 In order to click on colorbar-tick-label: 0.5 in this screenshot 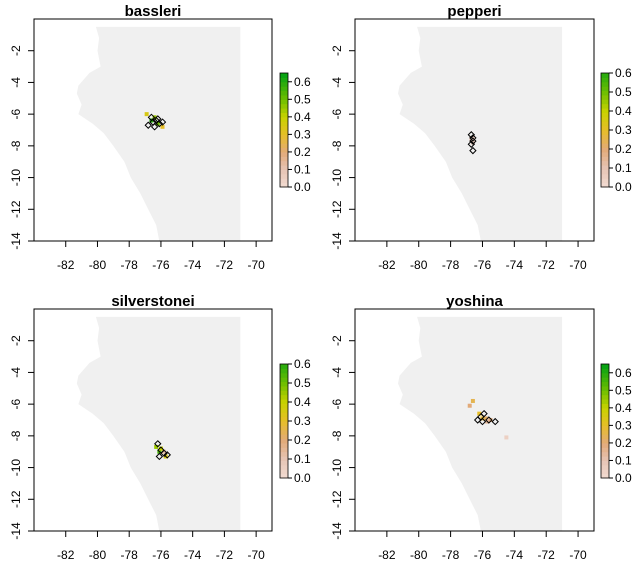, I will do `click(302, 383)`.